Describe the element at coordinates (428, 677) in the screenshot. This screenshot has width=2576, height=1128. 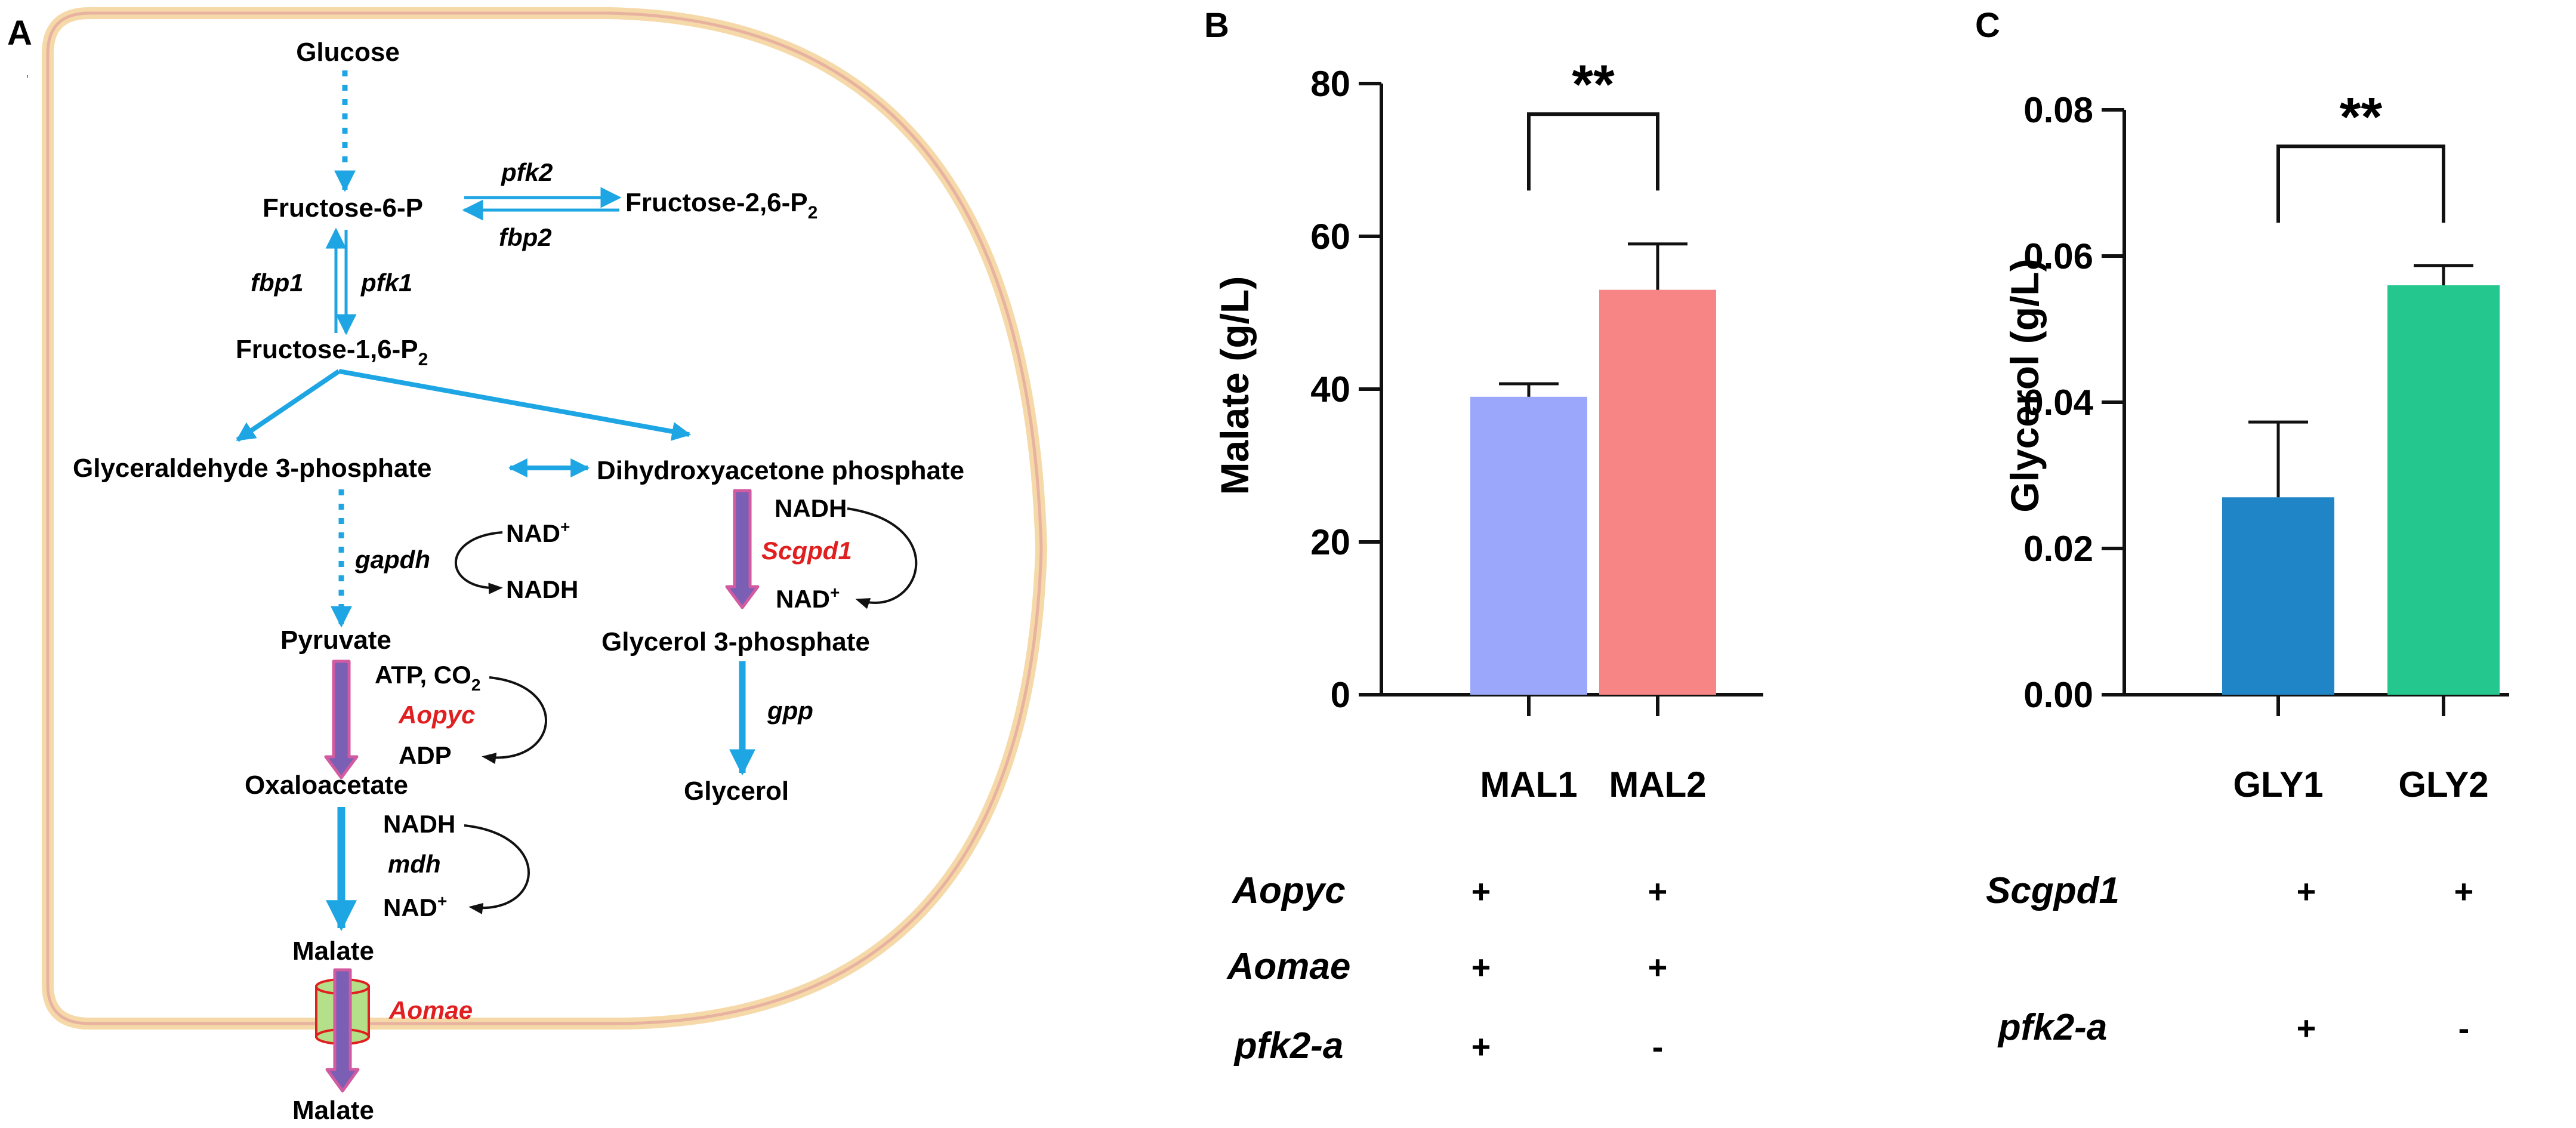
I see `cofactor-atp-co2: ATP, CO2` at that location.